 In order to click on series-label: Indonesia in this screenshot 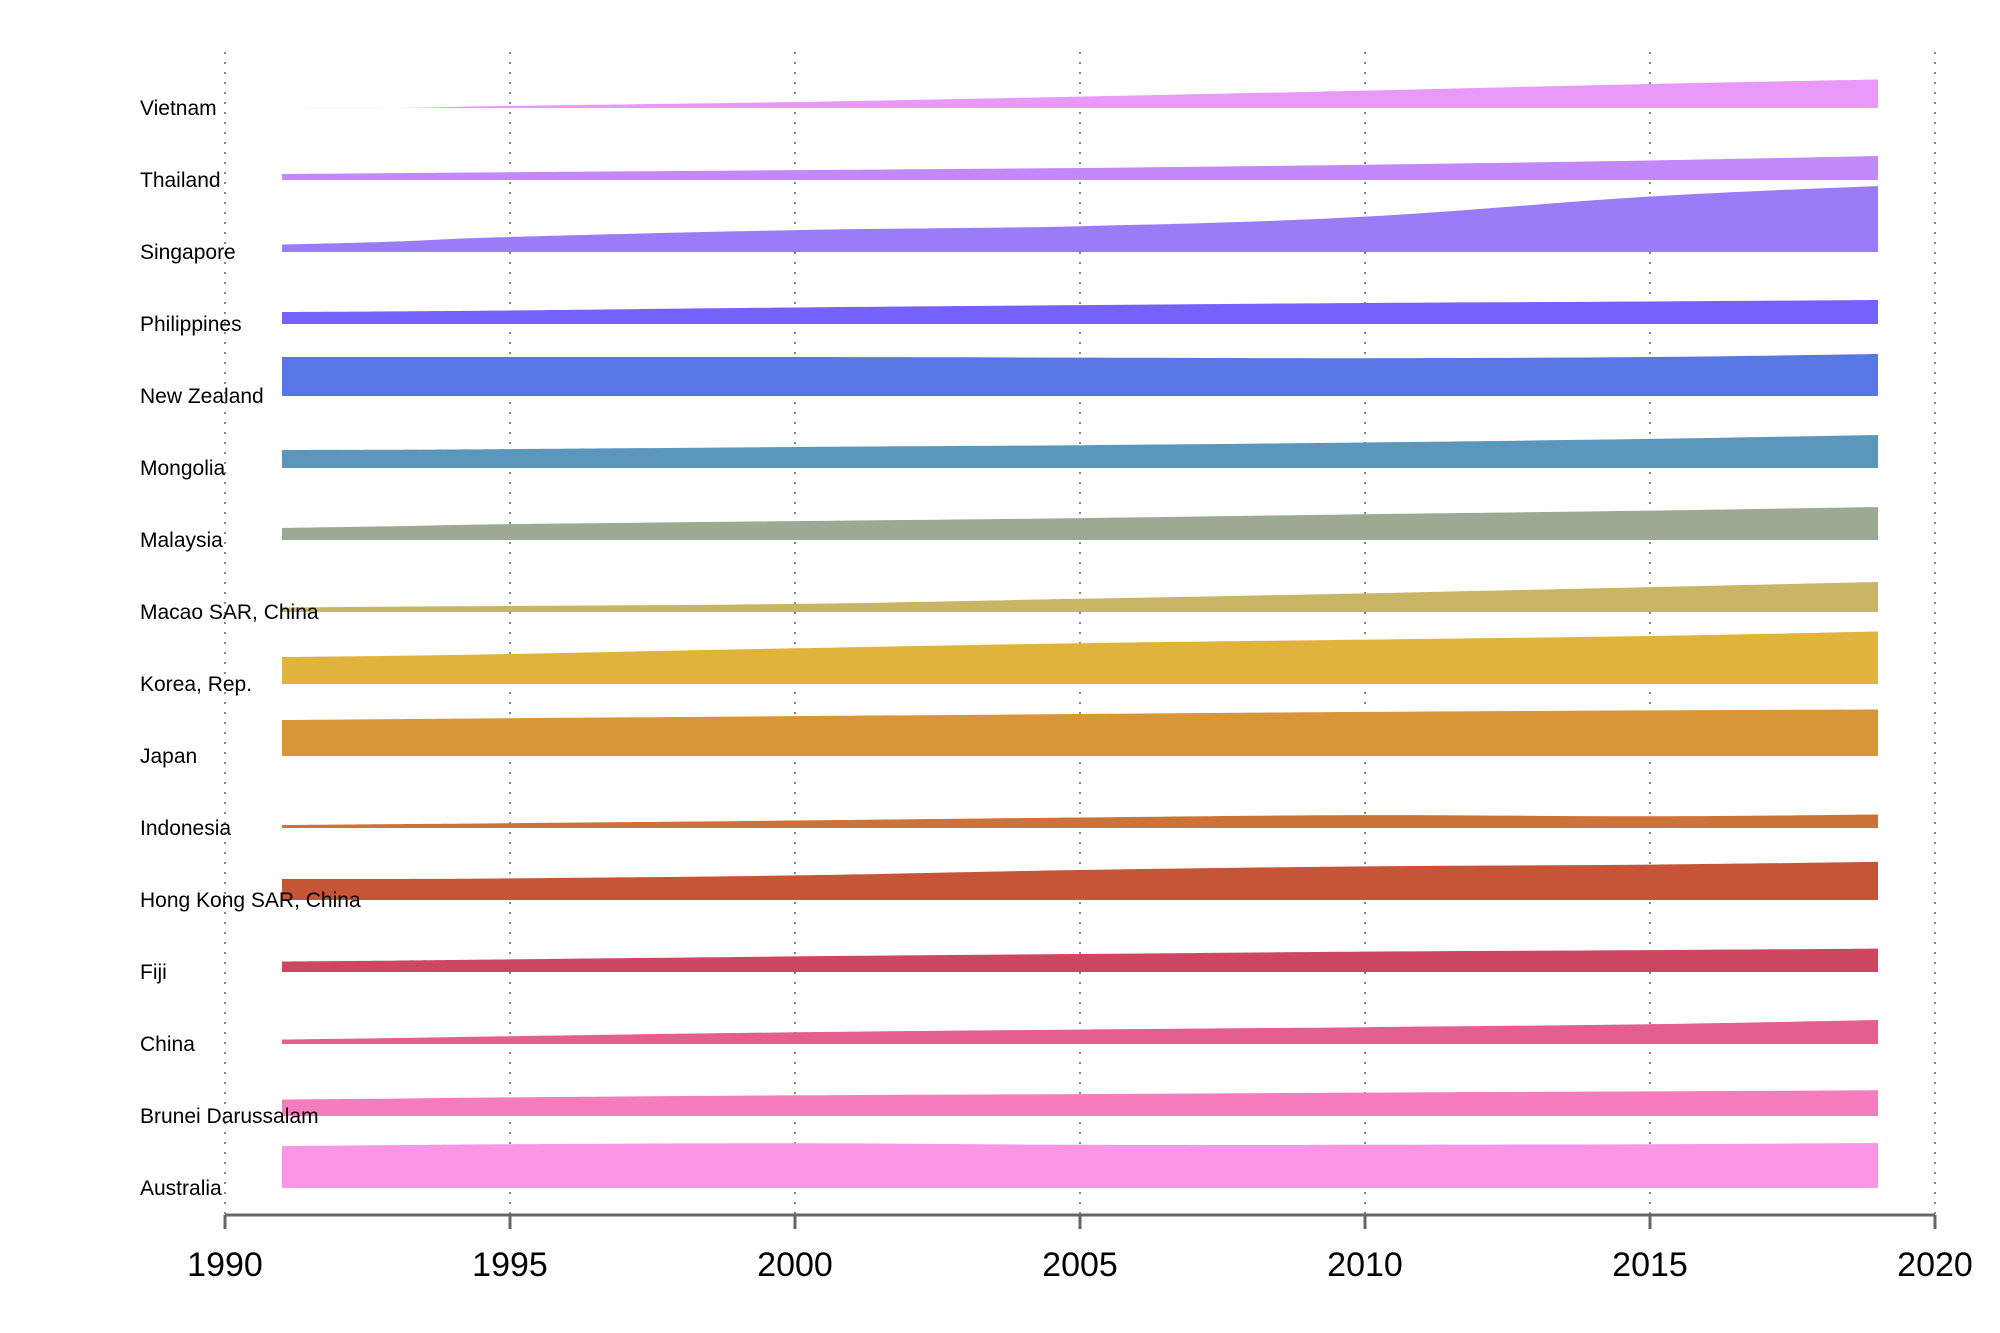, I will do `click(185, 828)`.